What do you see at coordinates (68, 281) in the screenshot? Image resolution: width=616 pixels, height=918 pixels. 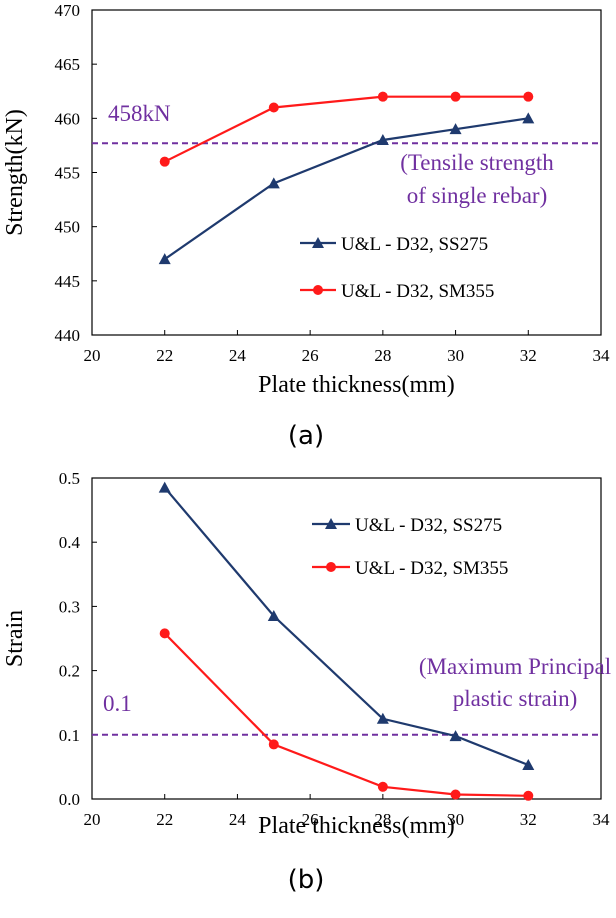 I see `y-tick-label: 445` at bounding box center [68, 281].